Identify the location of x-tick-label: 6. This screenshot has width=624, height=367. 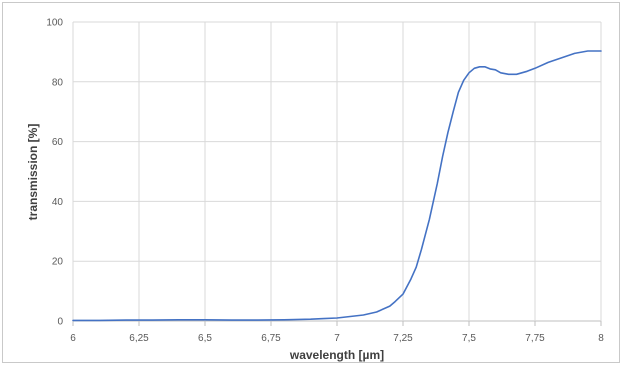
(73, 338).